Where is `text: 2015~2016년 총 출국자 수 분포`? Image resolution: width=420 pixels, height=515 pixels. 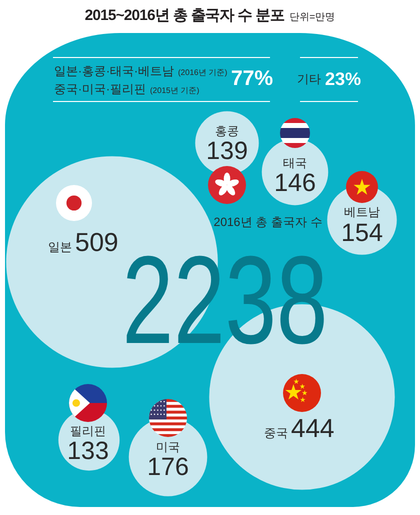
text: 2015~2016년 총 출국자 수 분포 is located at coordinates (184, 15).